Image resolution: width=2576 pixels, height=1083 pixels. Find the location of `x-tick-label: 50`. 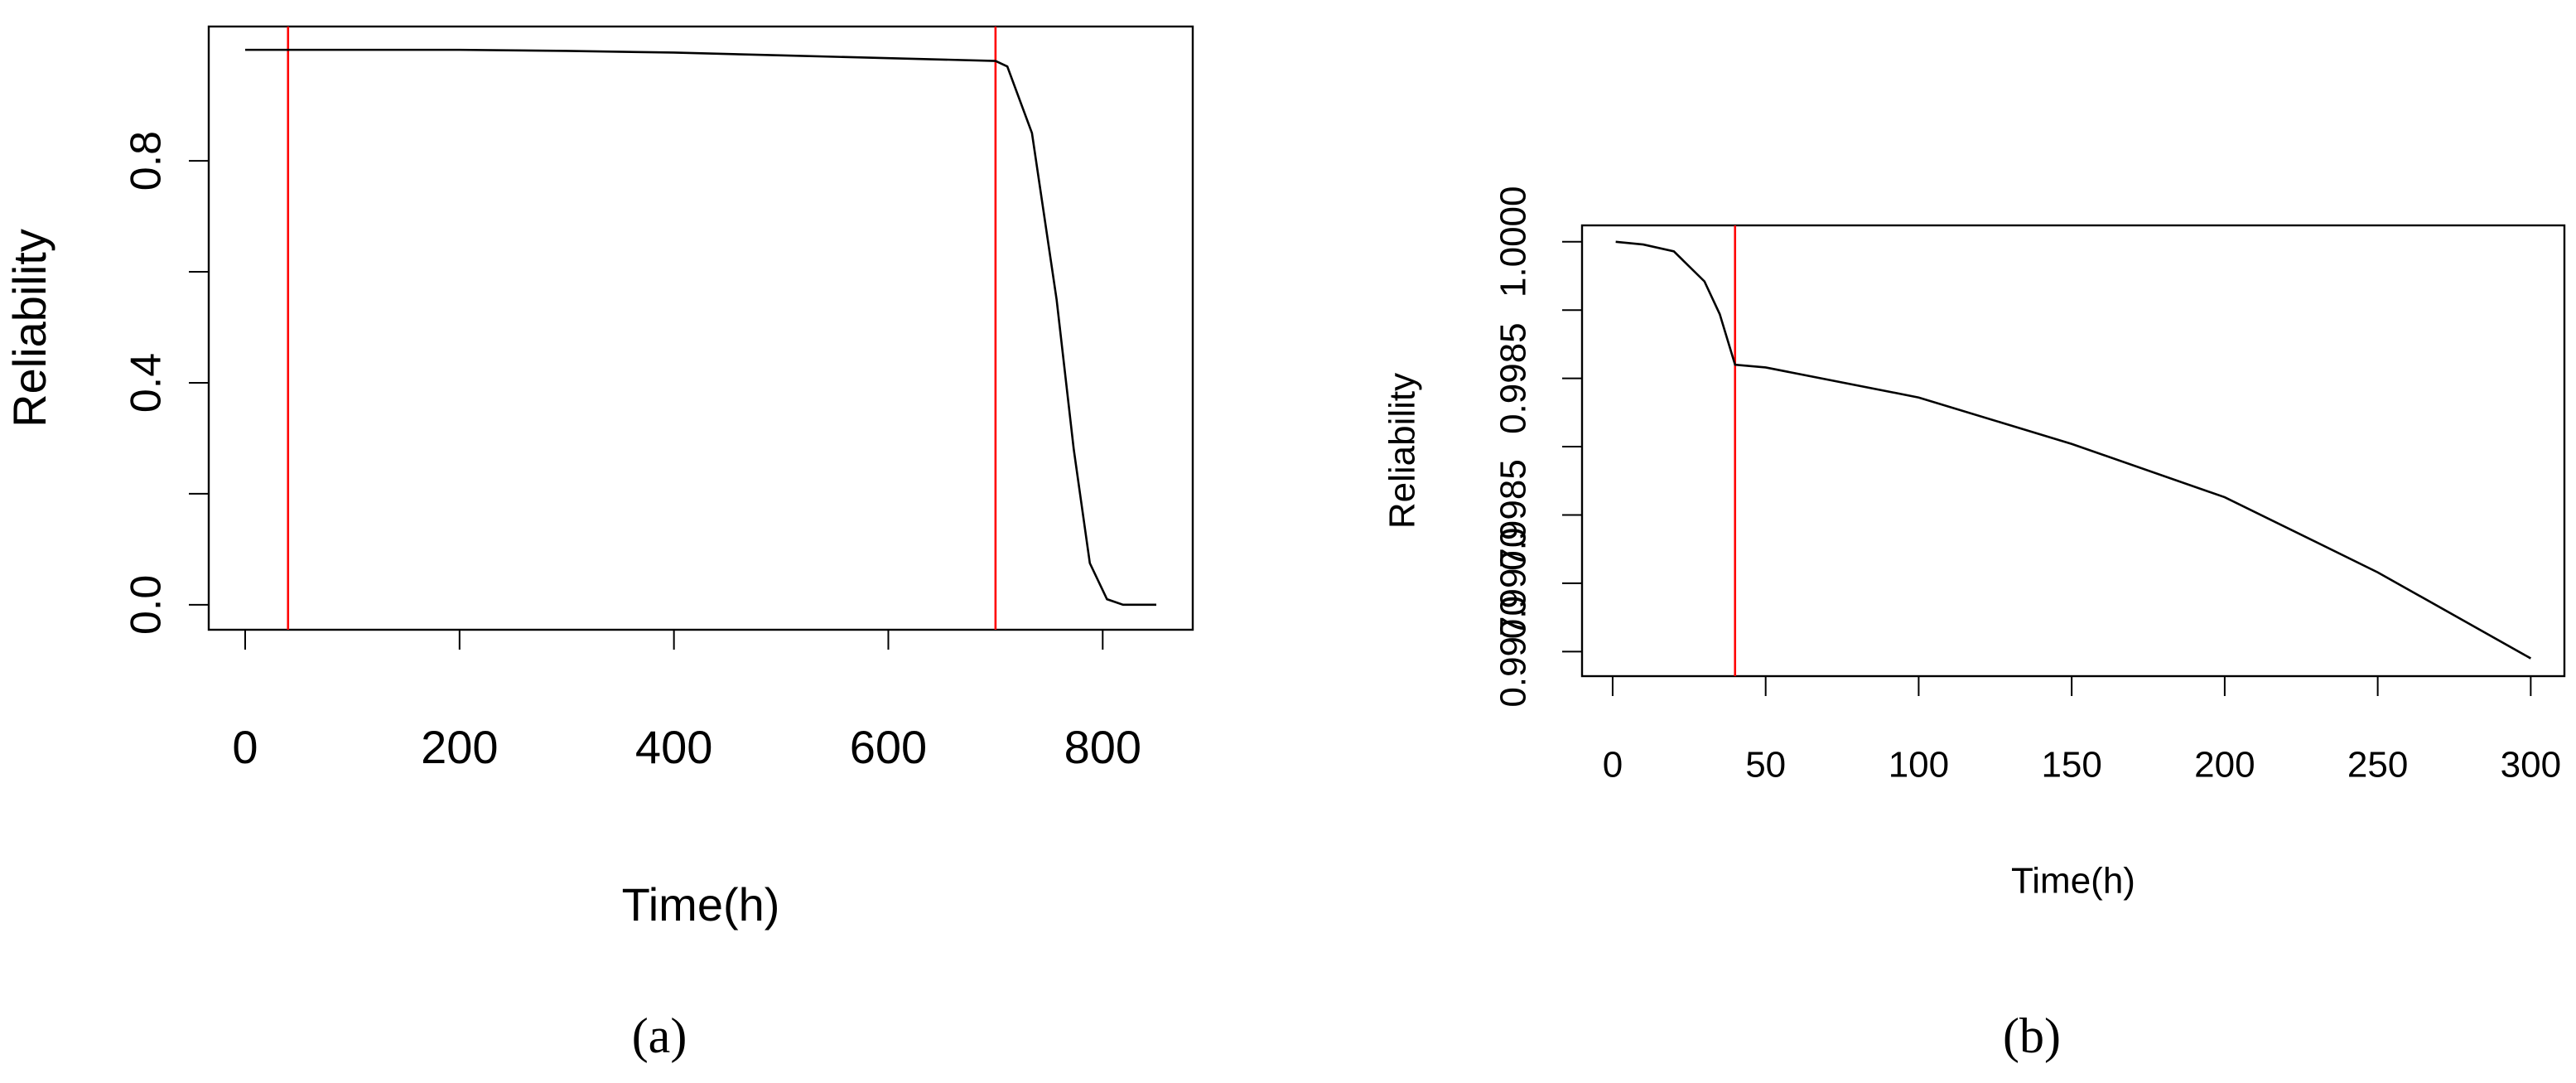

x-tick-label: 50 is located at coordinates (1765, 765).